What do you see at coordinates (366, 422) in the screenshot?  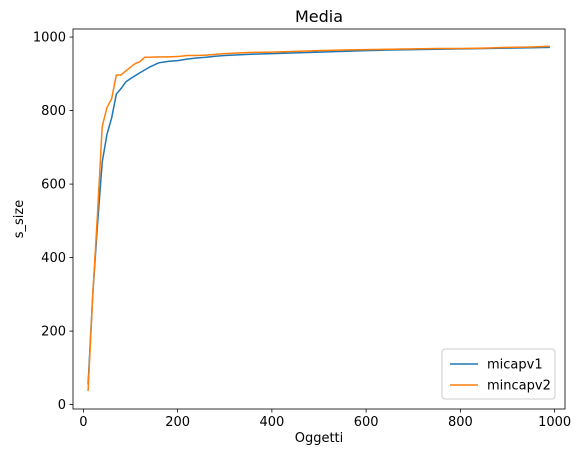 I see `x-tick-label: 600` at bounding box center [366, 422].